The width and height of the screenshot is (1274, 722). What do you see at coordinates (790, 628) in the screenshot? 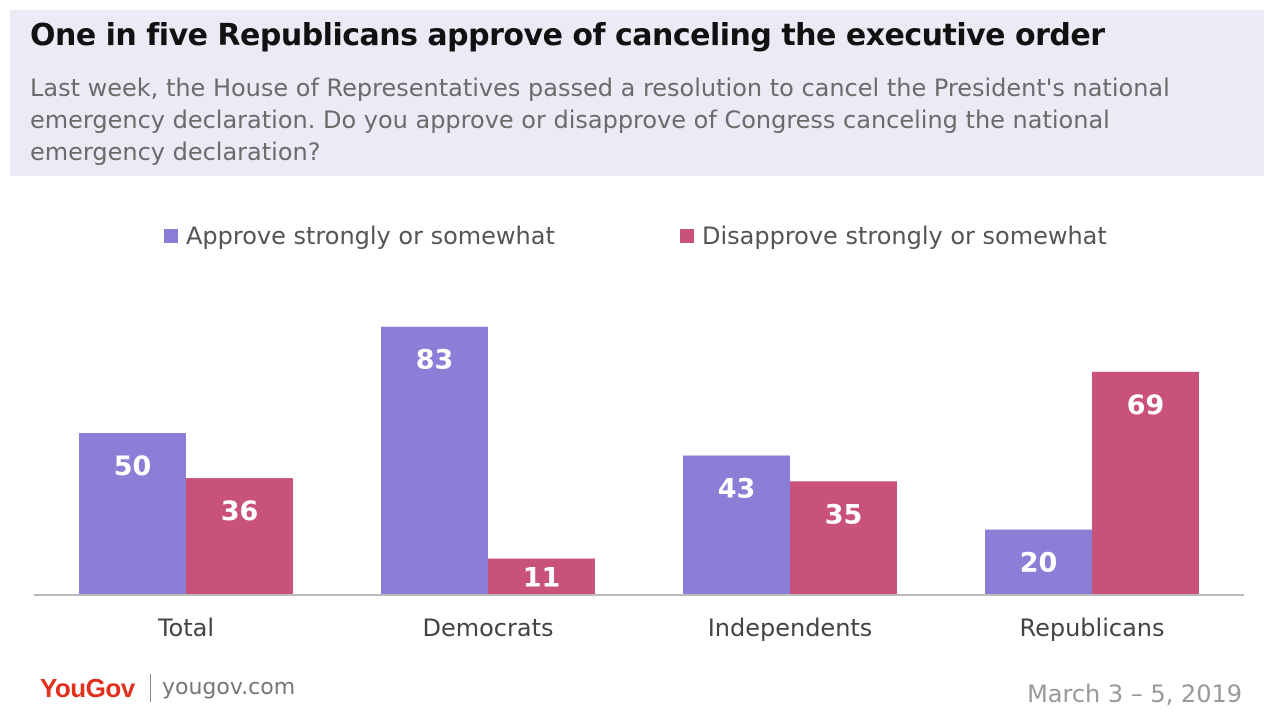
I see `x-tick-label-independents: Independents` at bounding box center [790, 628].